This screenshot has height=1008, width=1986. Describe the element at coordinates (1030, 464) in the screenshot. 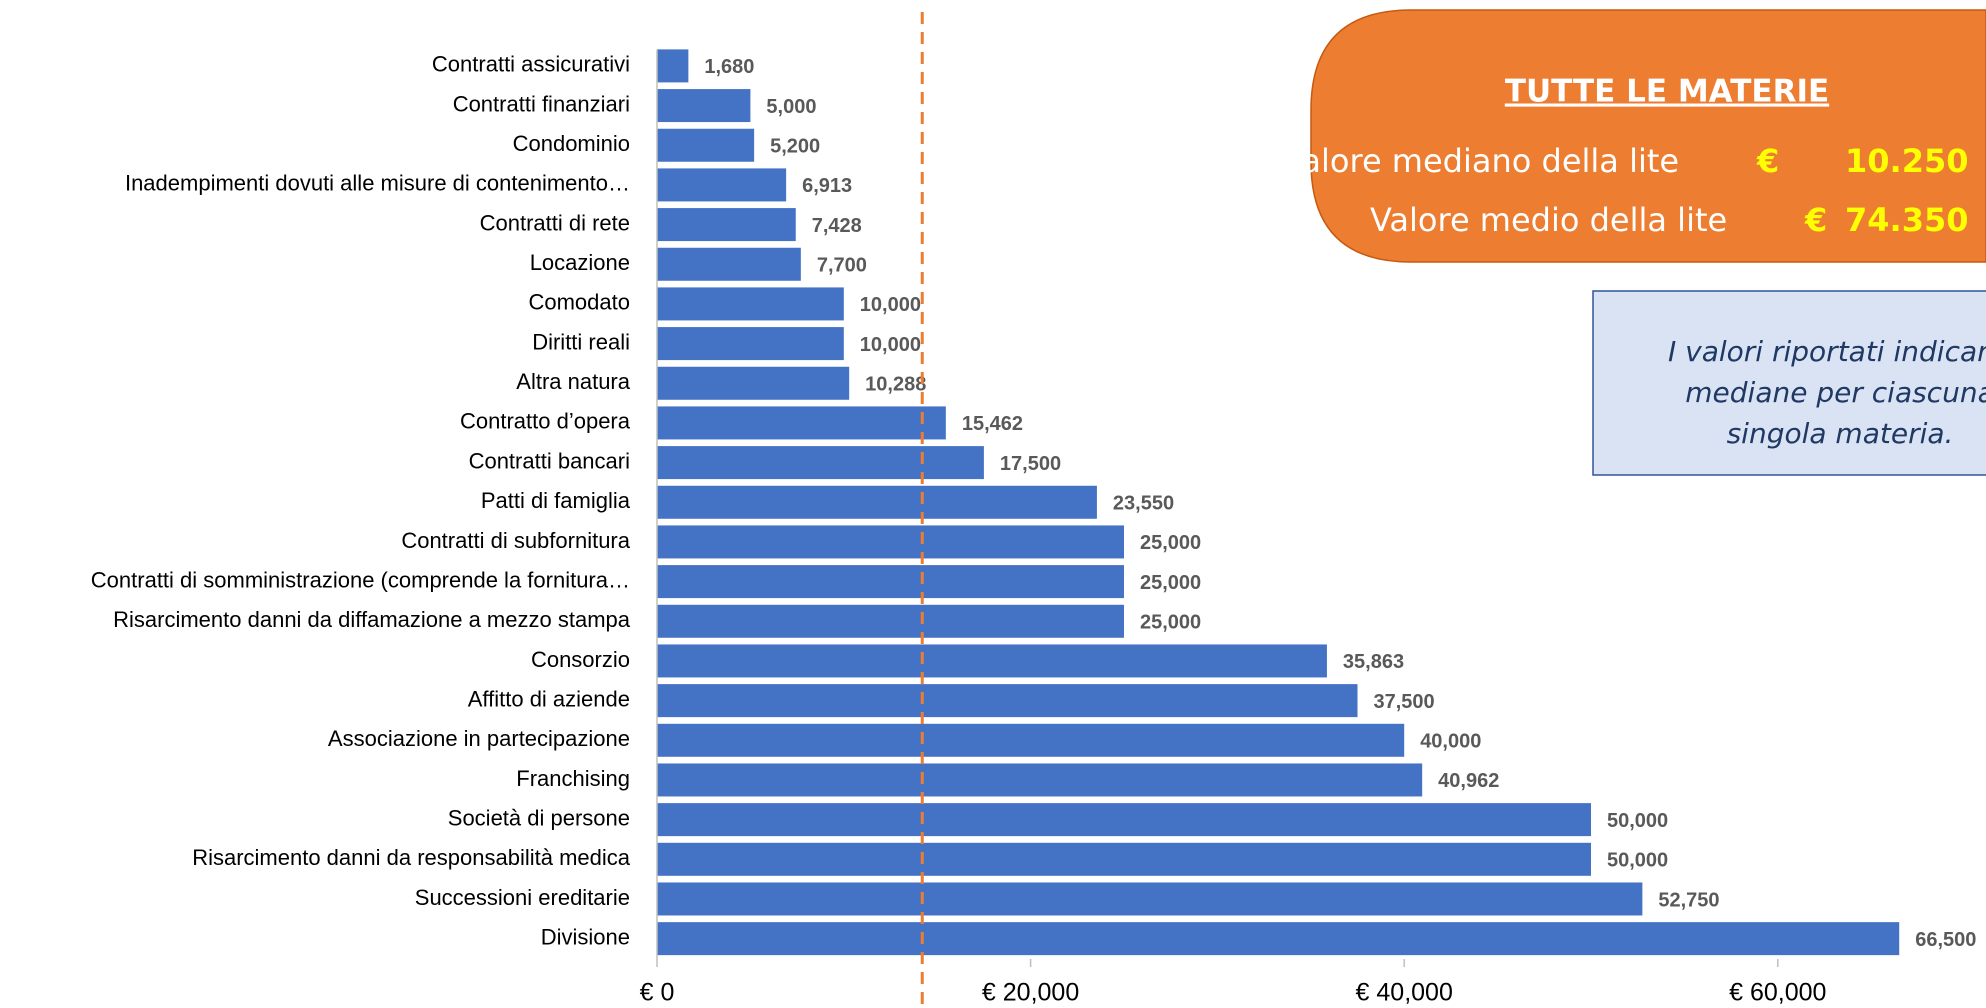

I see `data-label: 17,500` at that location.